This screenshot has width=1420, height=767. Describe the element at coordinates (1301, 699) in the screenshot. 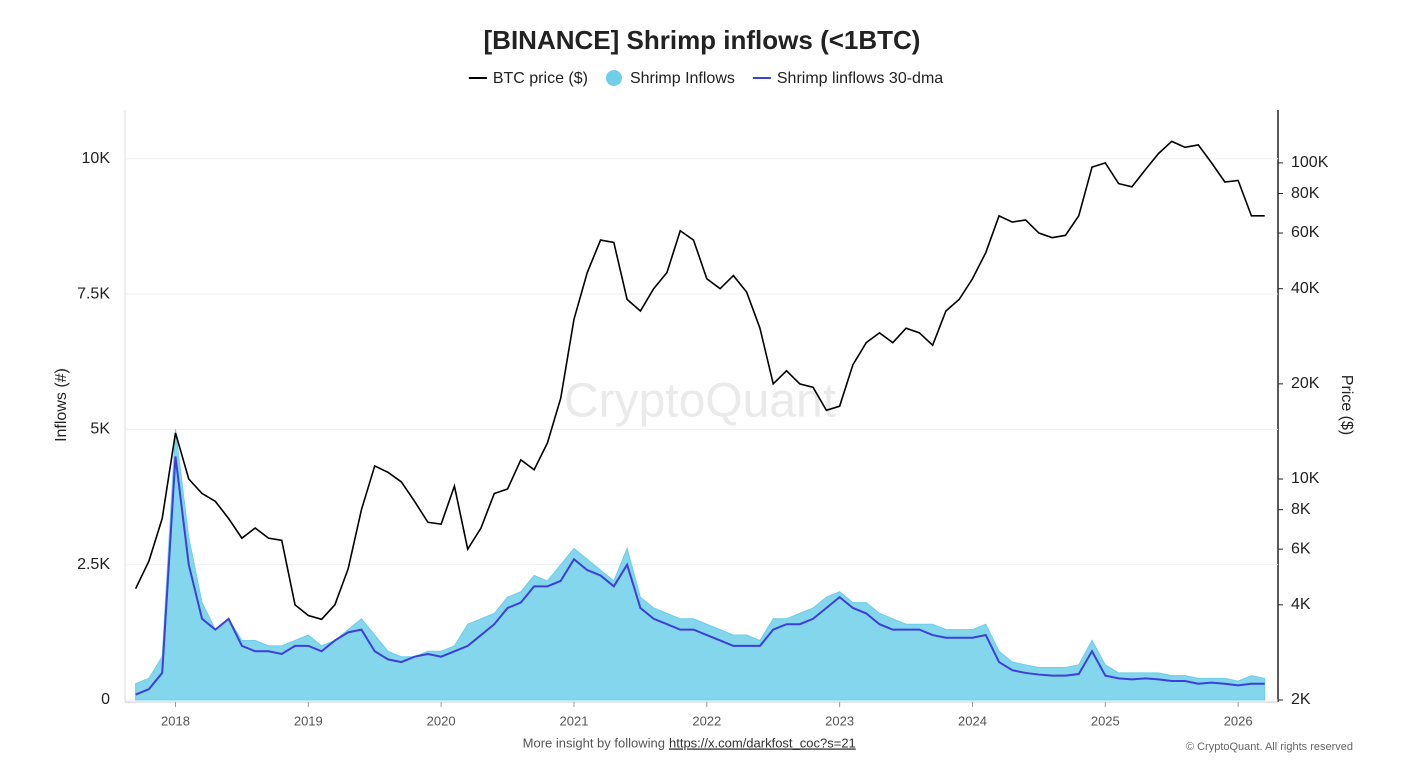

I see `y2-tick-label: 2K` at that location.